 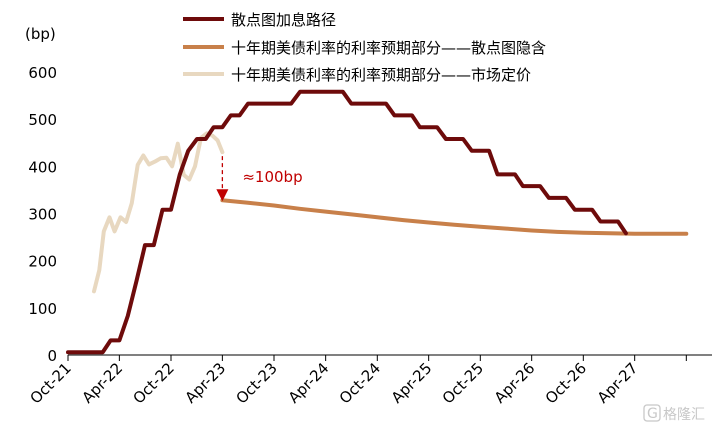 What do you see at coordinates (463, 383) in the screenshot?
I see `x-tick-label: Oct-25` at bounding box center [463, 383].